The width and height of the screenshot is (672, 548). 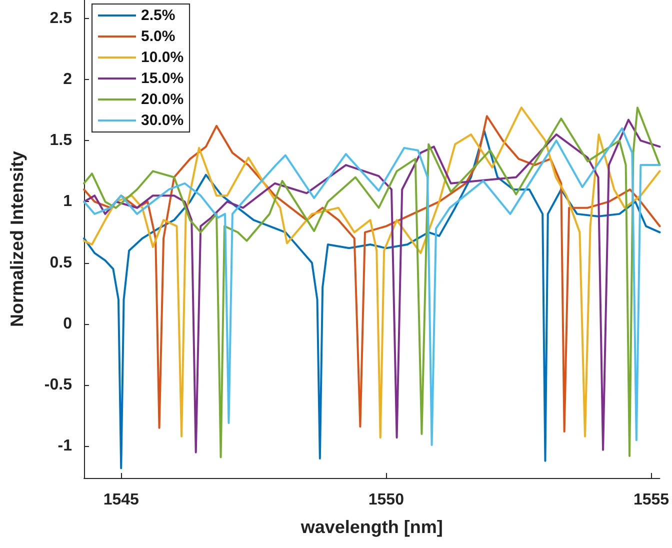 I want to click on y-tick-label: 2, so click(x=67, y=79).